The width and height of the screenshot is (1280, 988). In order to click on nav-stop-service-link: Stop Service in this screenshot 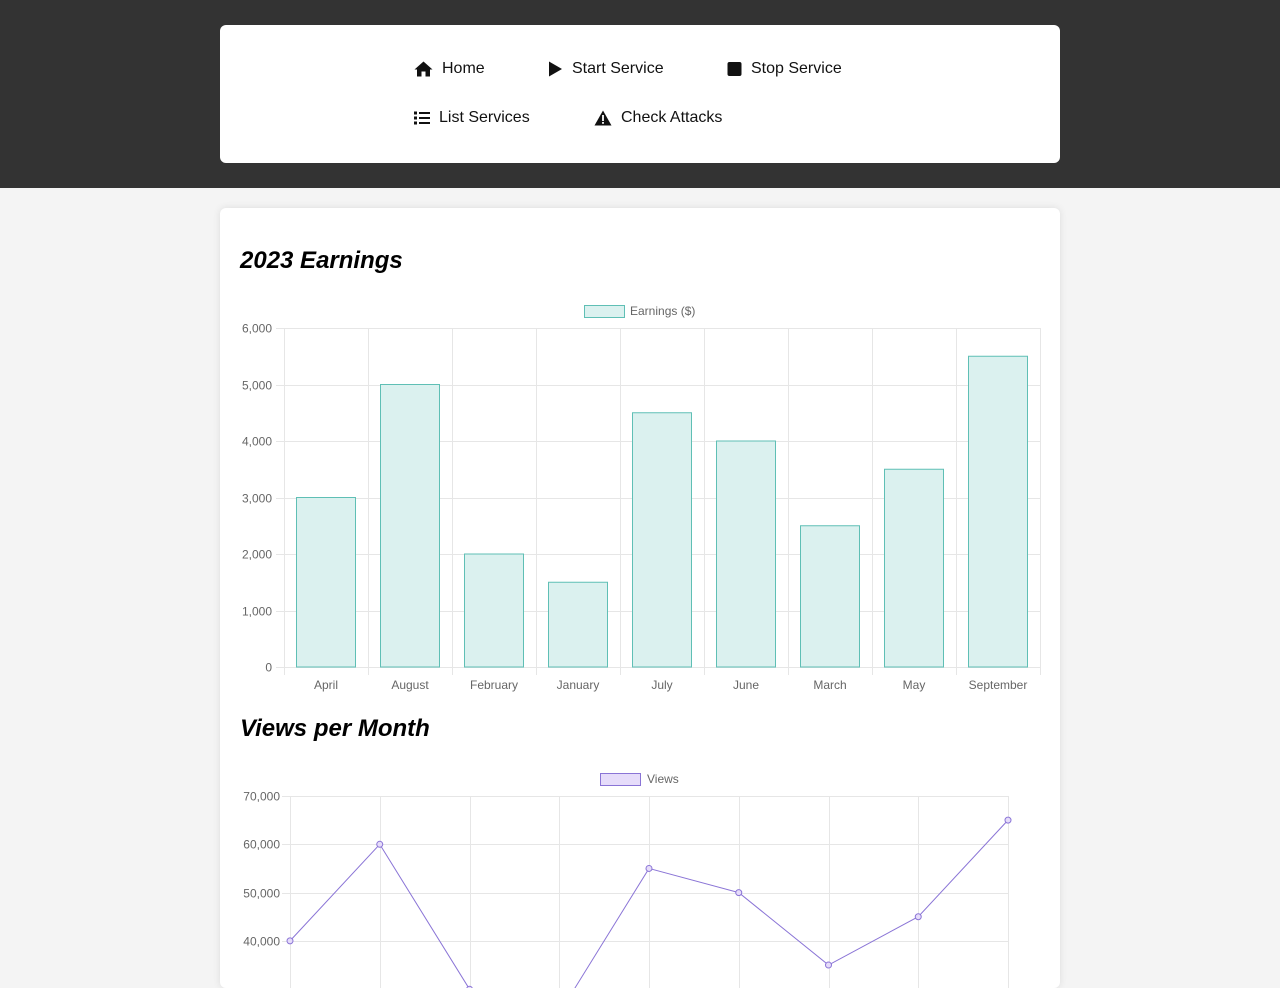, I will do `click(784, 69)`.